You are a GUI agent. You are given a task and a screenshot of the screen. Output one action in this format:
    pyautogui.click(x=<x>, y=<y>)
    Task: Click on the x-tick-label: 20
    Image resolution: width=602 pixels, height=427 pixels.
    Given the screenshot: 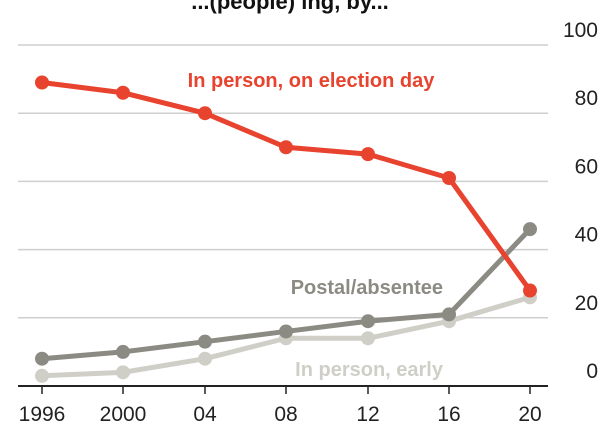 What is the action you would take?
    pyautogui.click(x=529, y=414)
    